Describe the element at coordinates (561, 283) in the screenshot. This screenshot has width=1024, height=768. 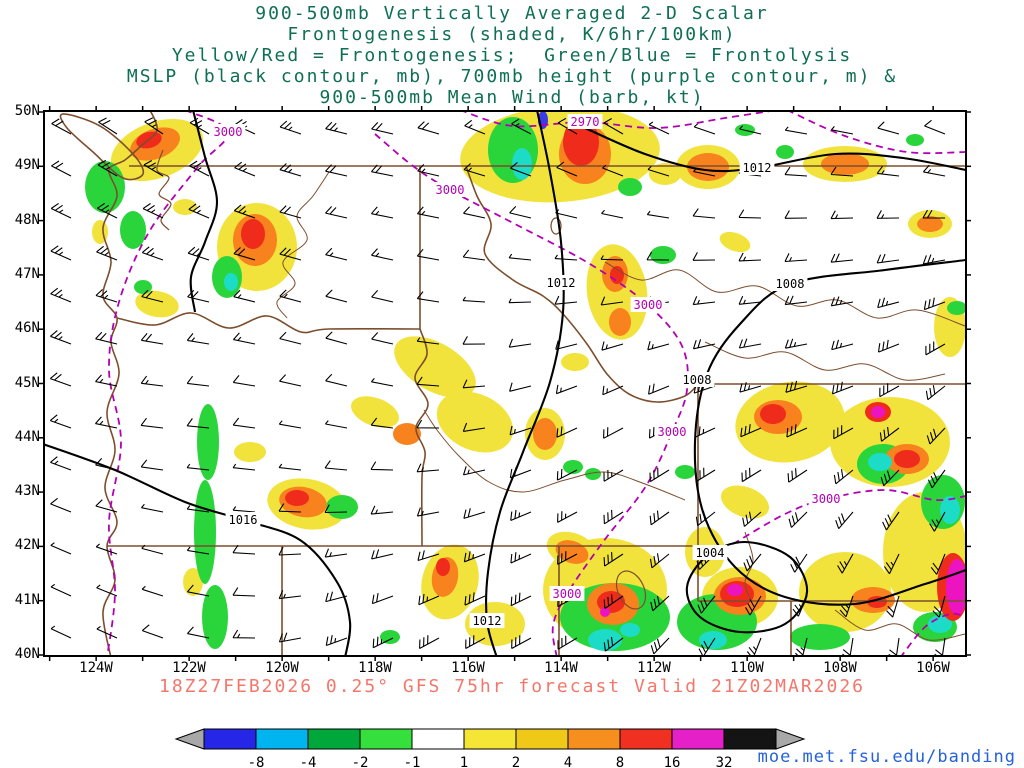
I see `contour-label: 1012` at that location.